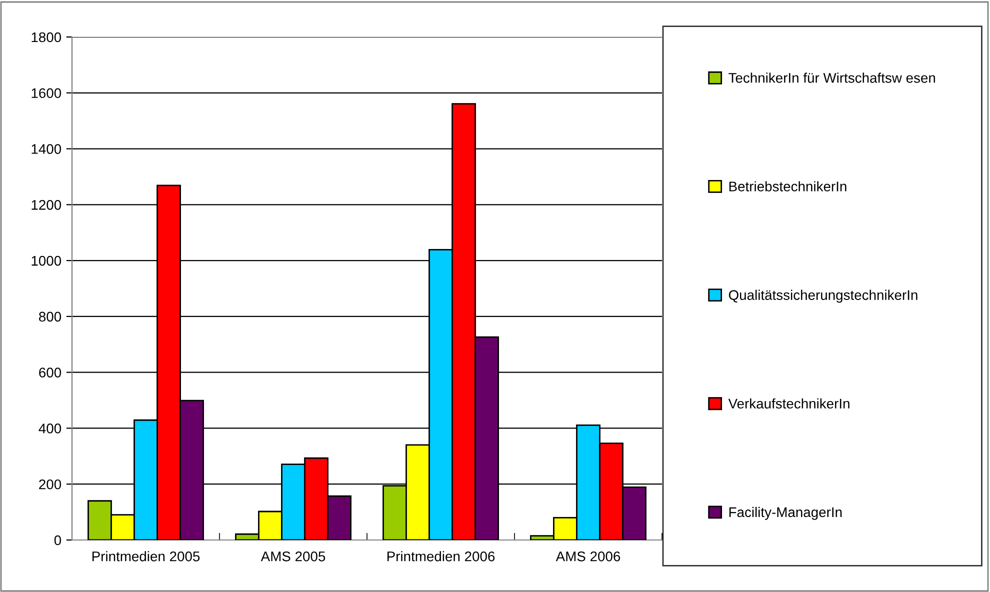 The width and height of the screenshot is (990, 592). Describe the element at coordinates (588, 556) in the screenshot. I see `x-tick-label: AMS 2006` at that location.